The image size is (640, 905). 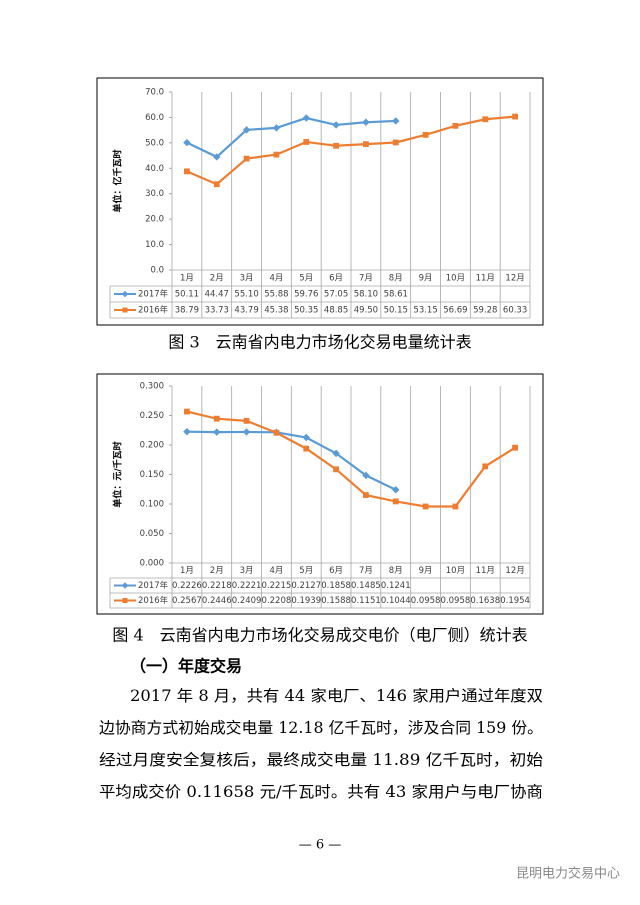 What do you see at coordinates (154, 245) in the screenshot?
I see `y-tick-label: 10.0` at bounding box center [154, 245].